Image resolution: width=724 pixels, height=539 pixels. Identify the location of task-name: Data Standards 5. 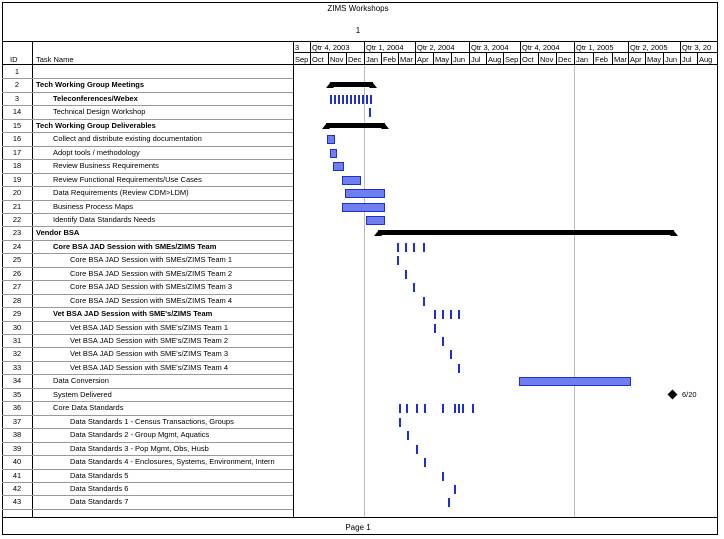
(99, 475).